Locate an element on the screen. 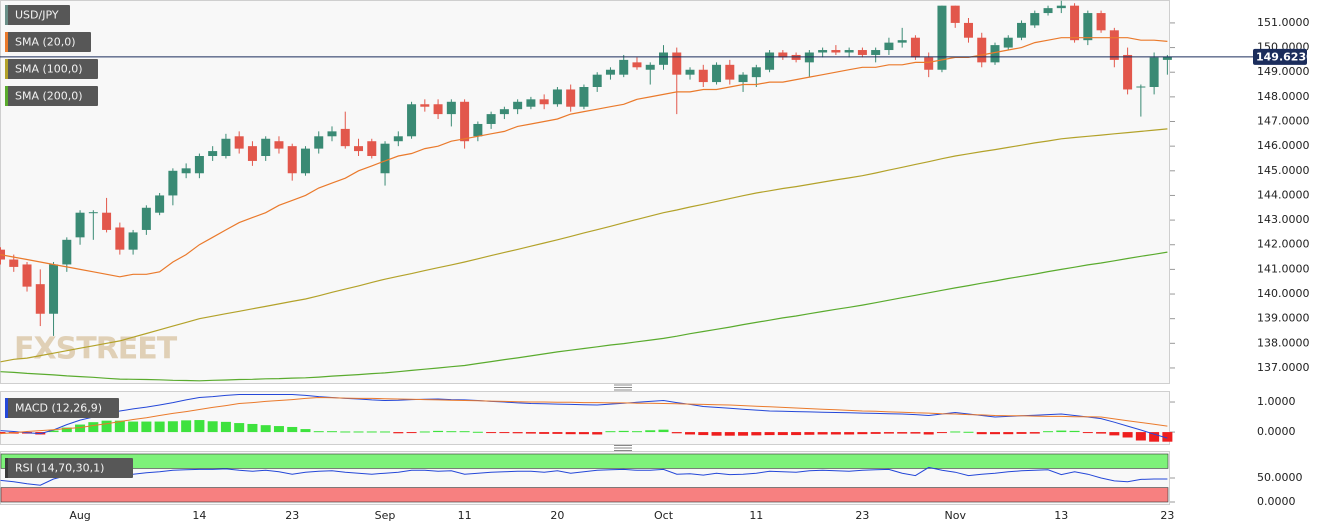 The height and width of the screenshot is (529, 1323). y-tick-label: 143.0000 is located at coordinates (1283, 219).